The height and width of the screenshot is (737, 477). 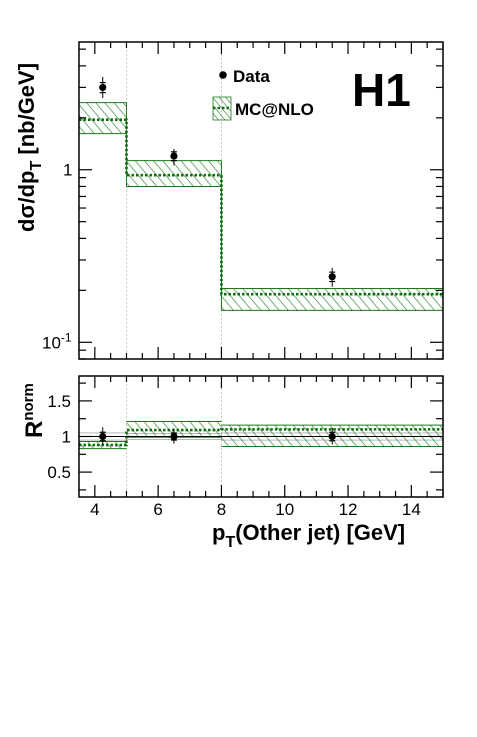 What do you see at coordinates (251, 76) in the screenshot?
I see `legend-data-label: Data` at bounding box center [251, 76].